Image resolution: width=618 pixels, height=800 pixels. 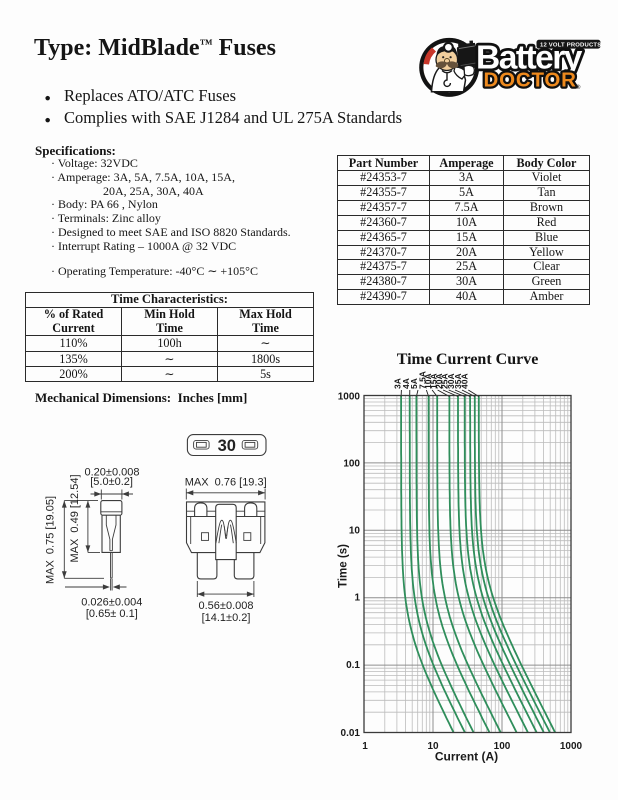 What do you see at coordinates (344, 566) in the screenshot?
I see `svg-text: Time (s)` at bounding box center [344, 566].